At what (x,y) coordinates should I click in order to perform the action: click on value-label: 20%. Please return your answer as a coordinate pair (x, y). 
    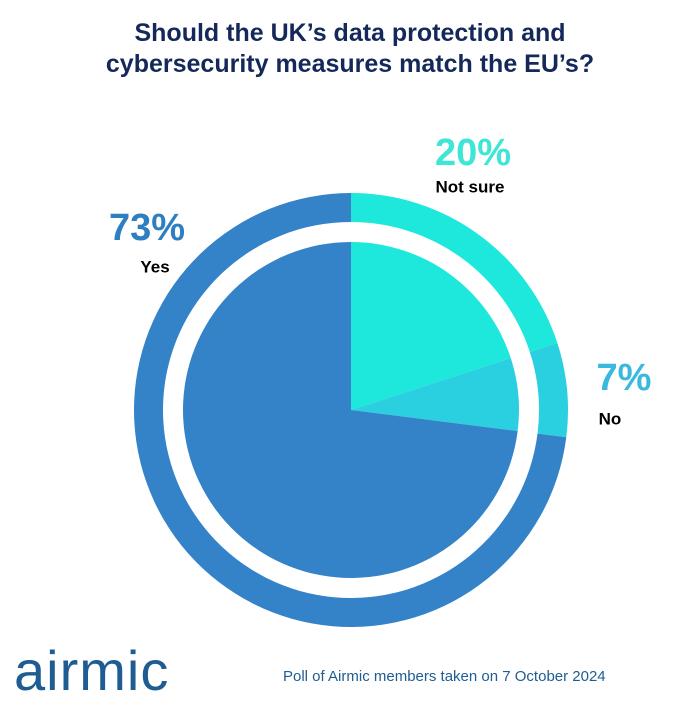
    Looking at the image, I should click on (473, 153).